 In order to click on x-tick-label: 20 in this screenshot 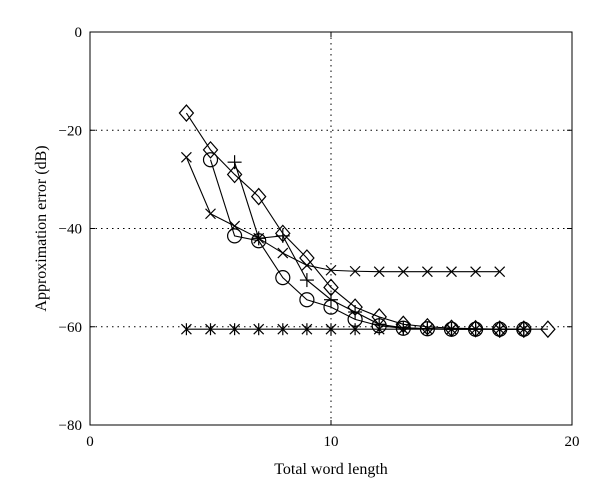, I will do `click(572, 442)`.